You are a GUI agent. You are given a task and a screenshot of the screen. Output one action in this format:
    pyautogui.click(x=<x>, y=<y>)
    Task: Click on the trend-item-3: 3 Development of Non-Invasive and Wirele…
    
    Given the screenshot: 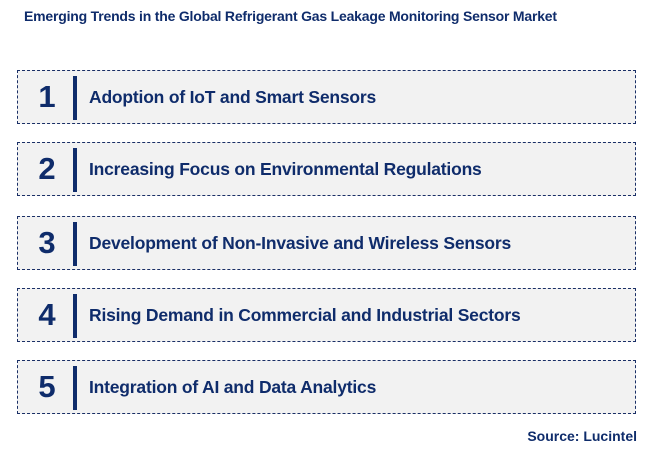 What is the action you would take?
    pyautogui.click(x=326, y=243)
    